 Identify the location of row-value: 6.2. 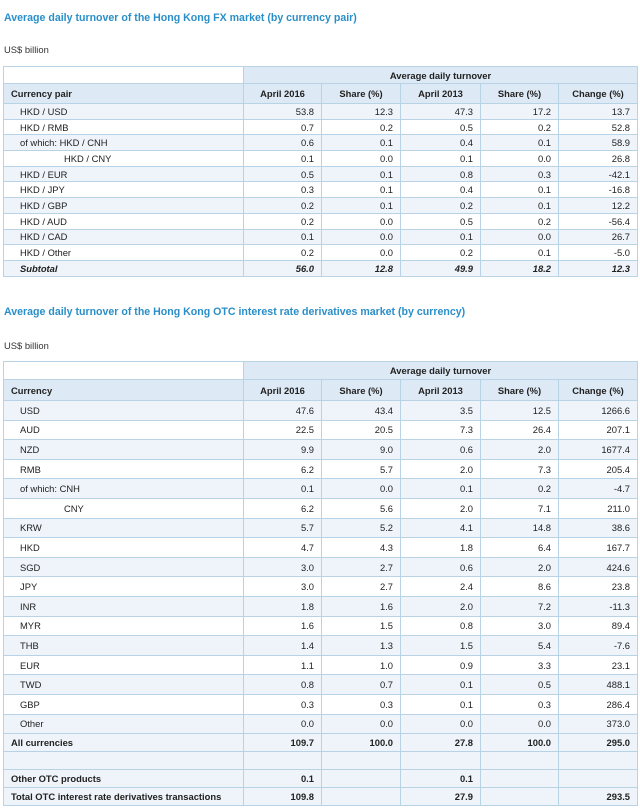
(282, 508).